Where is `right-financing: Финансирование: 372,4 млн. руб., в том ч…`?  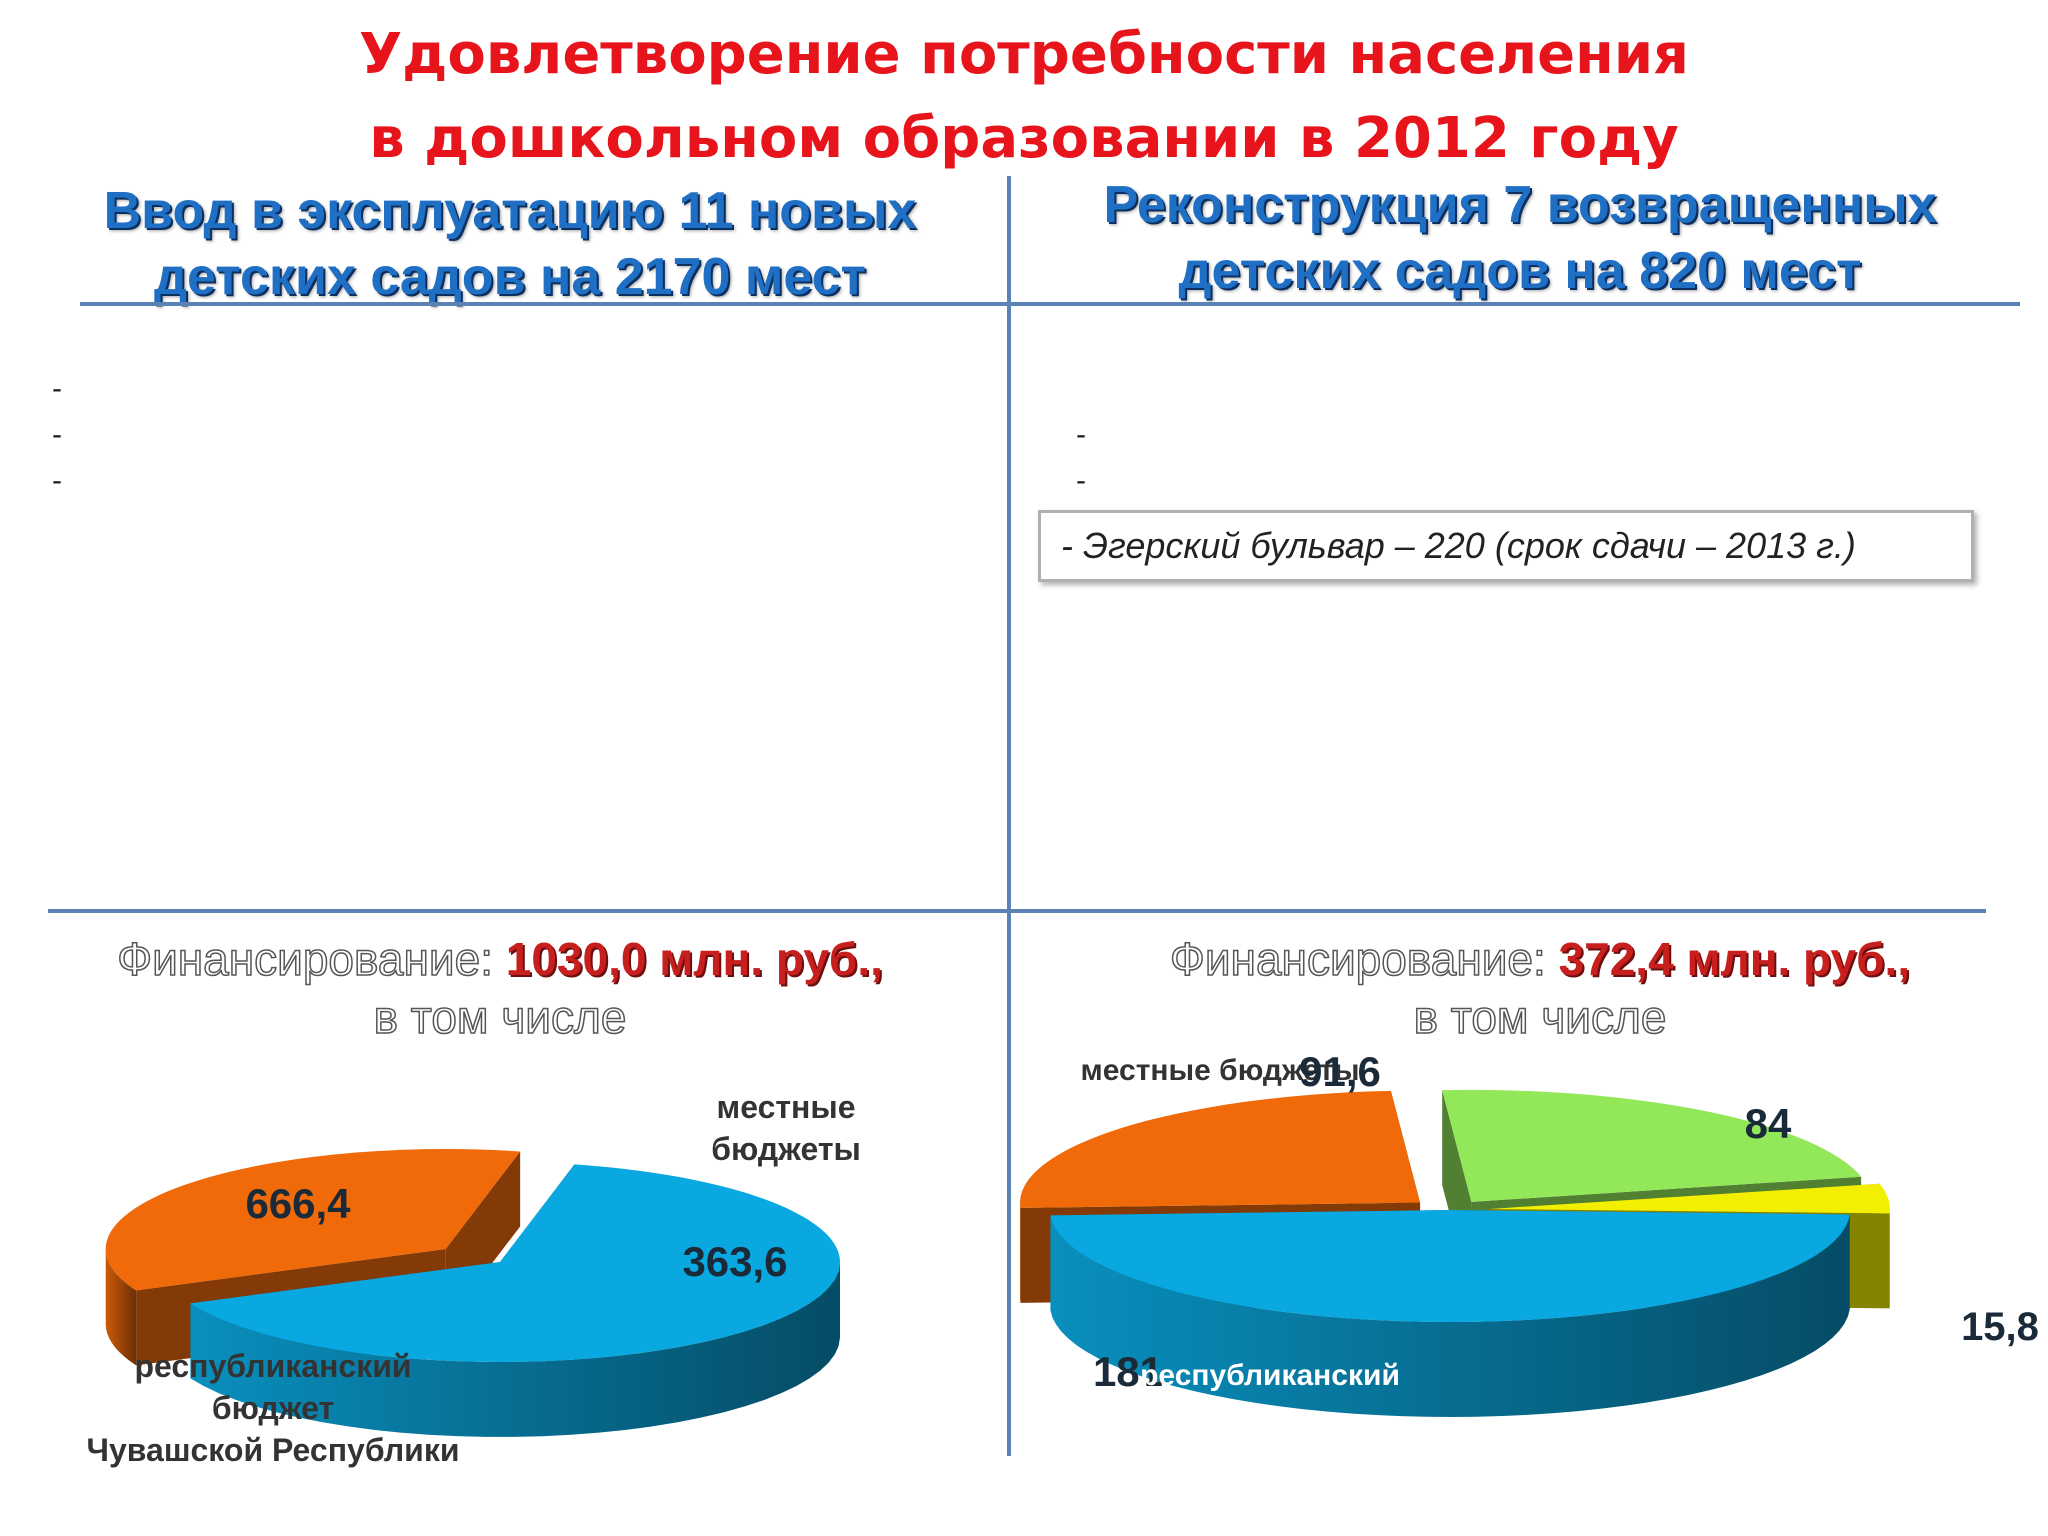
right-financing: Финансирование: 372,4 млн. руб., в том ч… is located at coordinates (1540, 988).